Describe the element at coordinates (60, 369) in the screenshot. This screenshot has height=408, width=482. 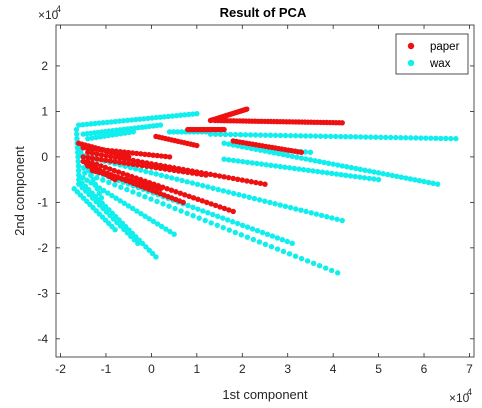
I see `x-tick-label: -2` at that location.